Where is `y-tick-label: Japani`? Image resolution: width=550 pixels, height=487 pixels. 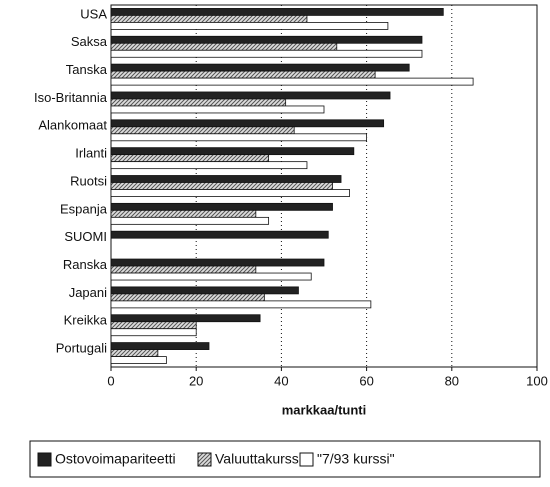 y-tick-label: Japani is located at coordinates (88, 292).